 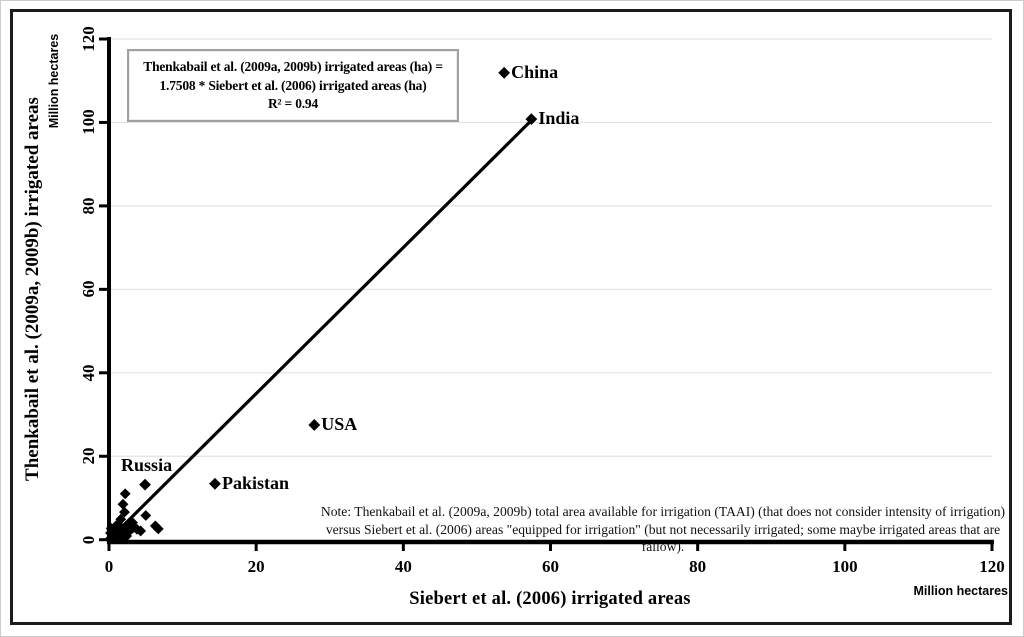 What do you see at coordinates (339, 423) in the screenshot?
I see `point-label-usa: USA` at bounding box center [339, 423].